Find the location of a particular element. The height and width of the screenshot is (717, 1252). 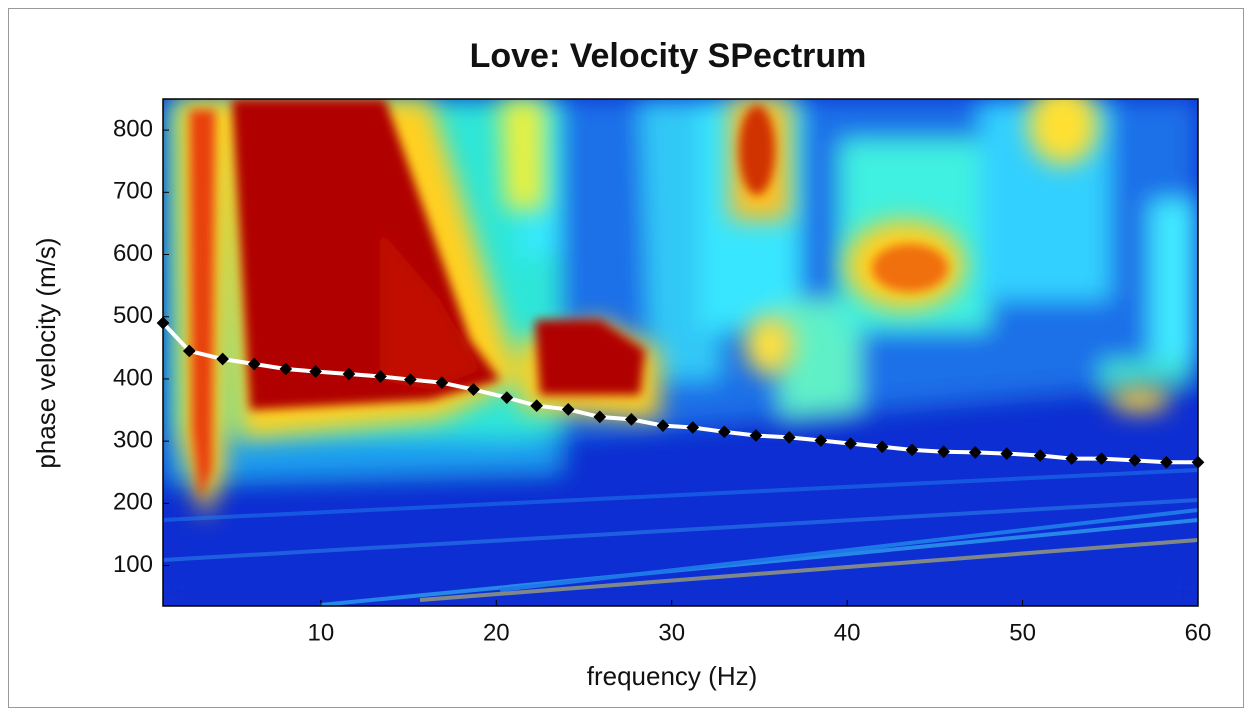

y-tick-label: 800 is located at coordinates (133, 128).